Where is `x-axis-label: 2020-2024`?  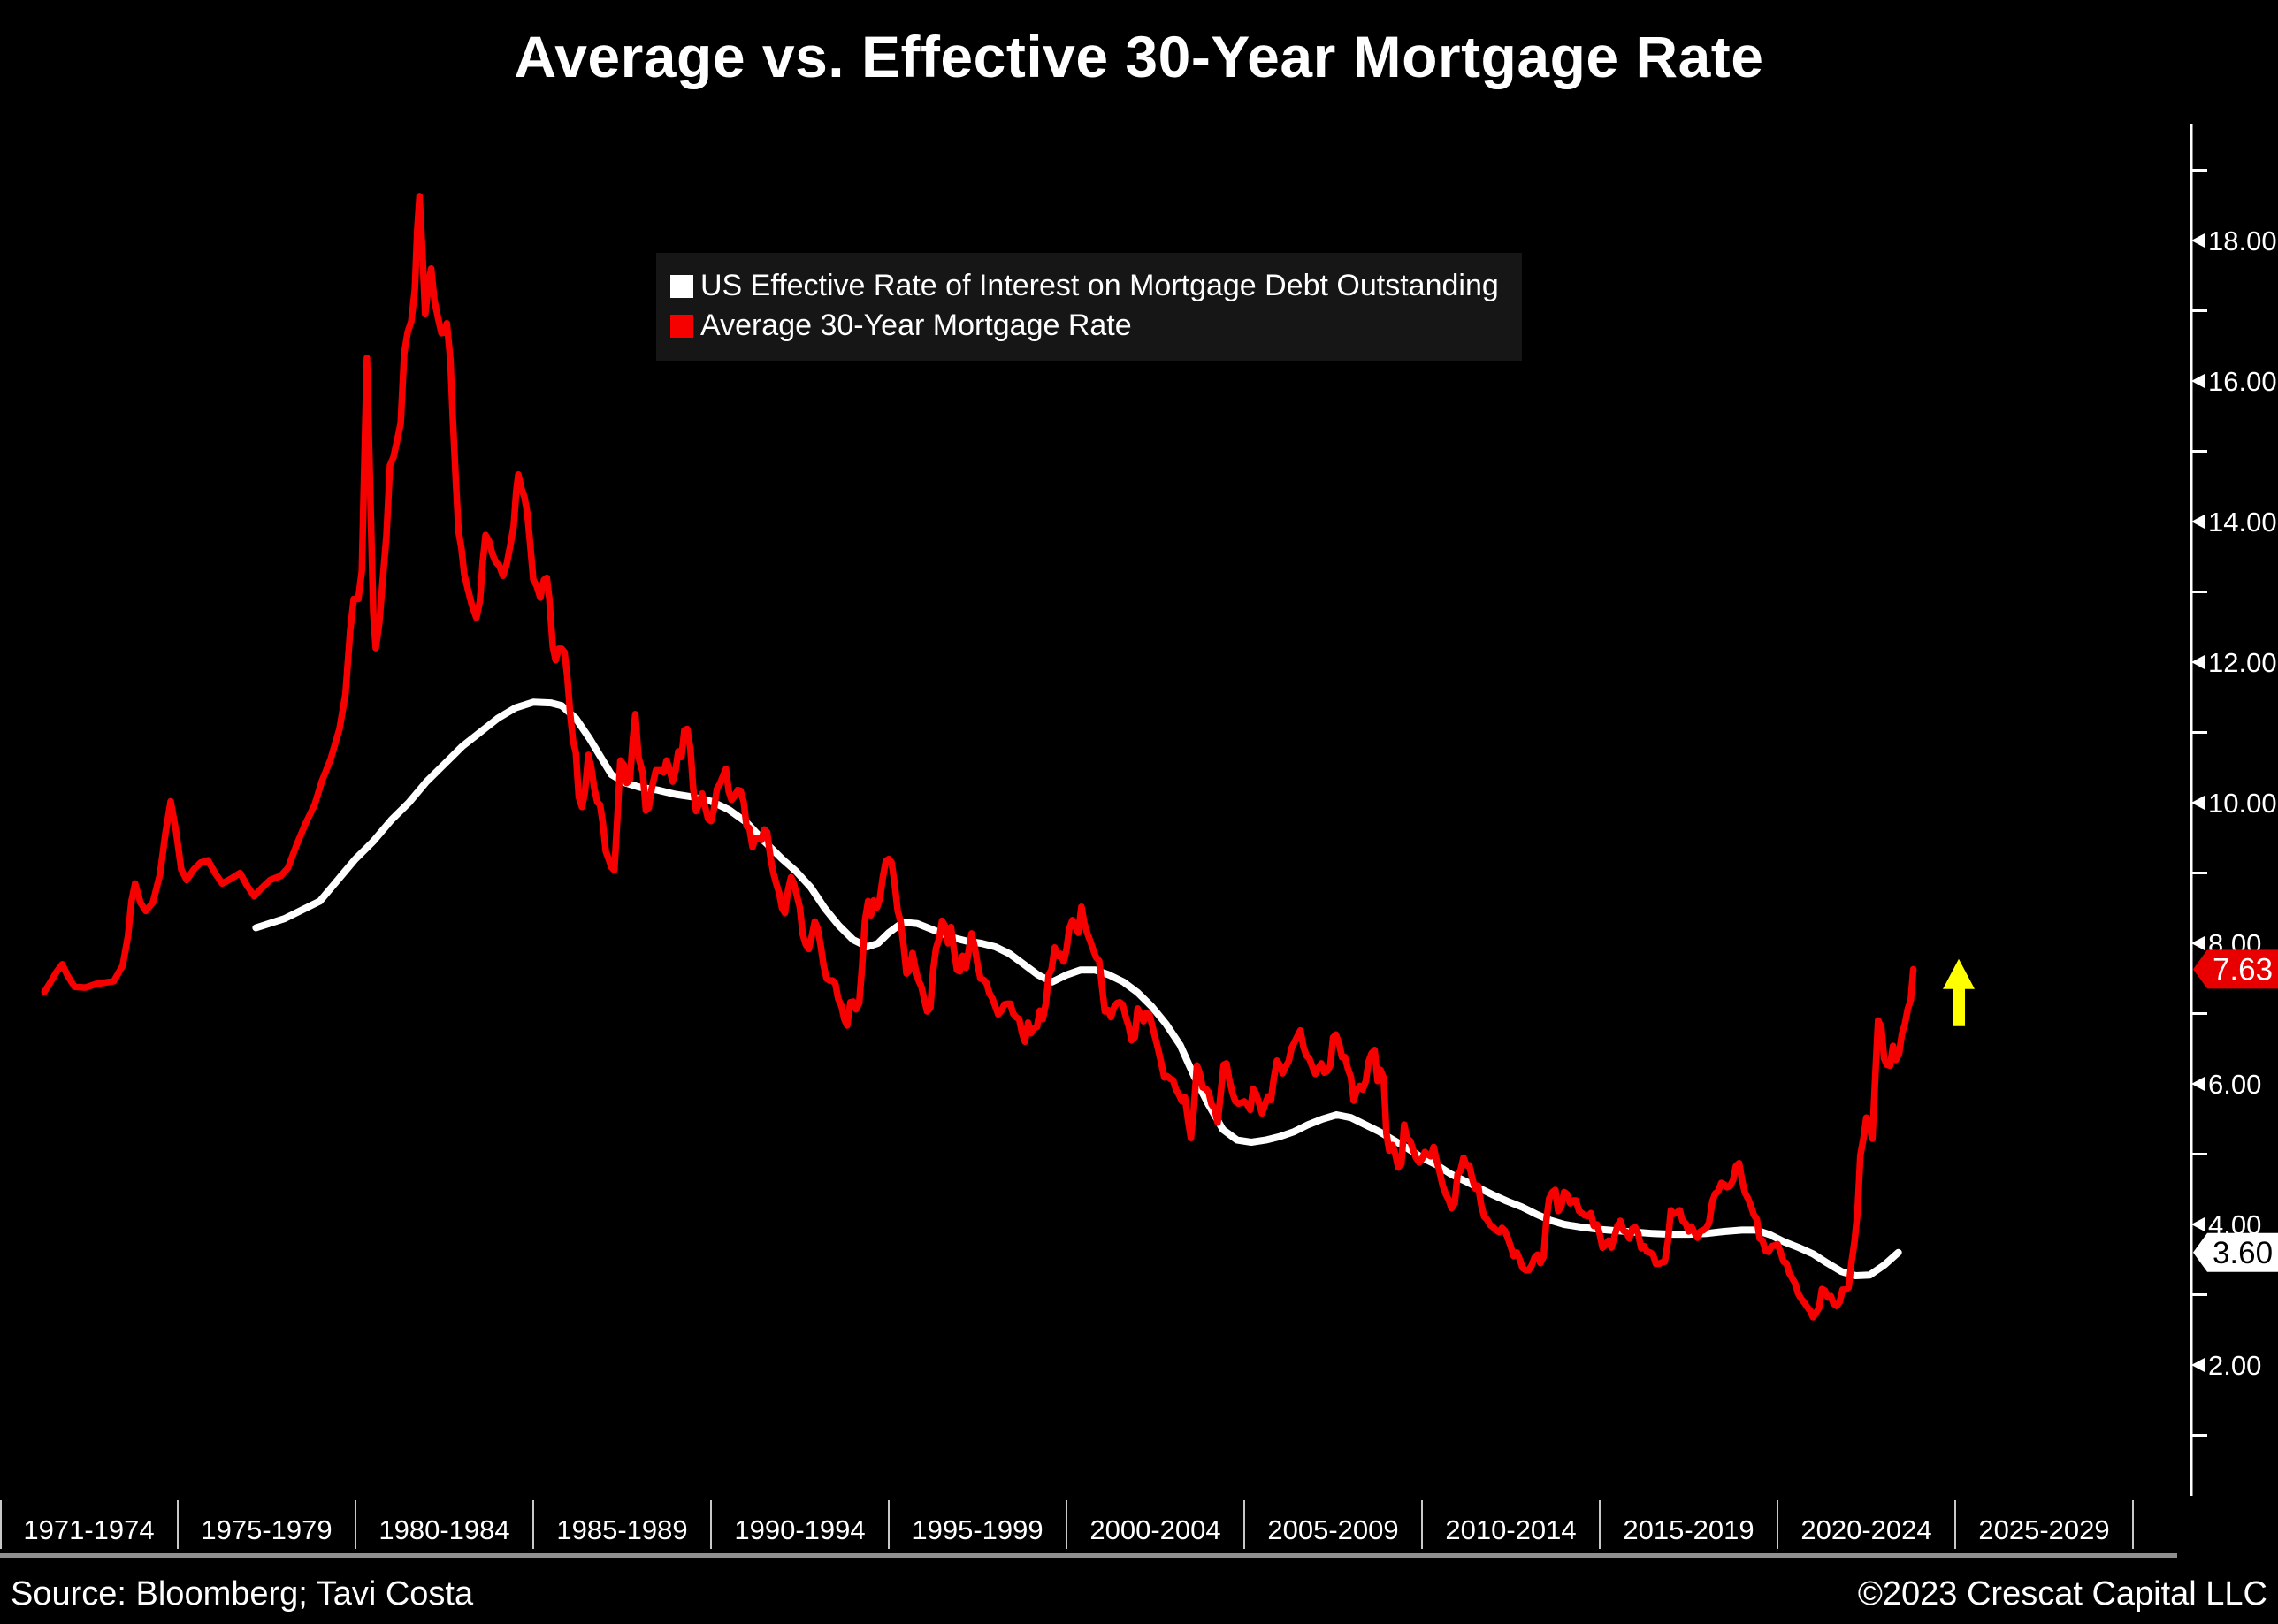 x-axis-label: 2020-2024 is located at coordinates (1865, 1529).